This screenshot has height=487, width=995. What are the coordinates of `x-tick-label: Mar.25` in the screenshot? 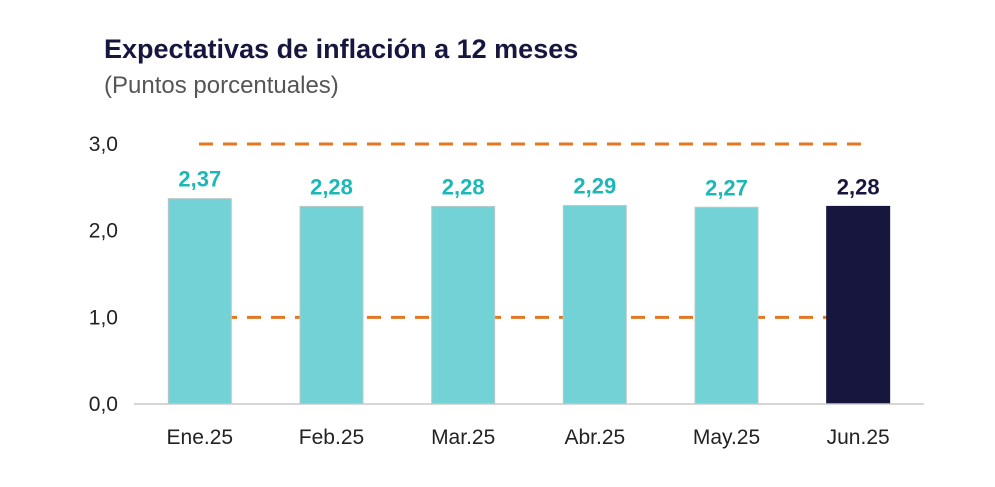 It's located at (463, 437).